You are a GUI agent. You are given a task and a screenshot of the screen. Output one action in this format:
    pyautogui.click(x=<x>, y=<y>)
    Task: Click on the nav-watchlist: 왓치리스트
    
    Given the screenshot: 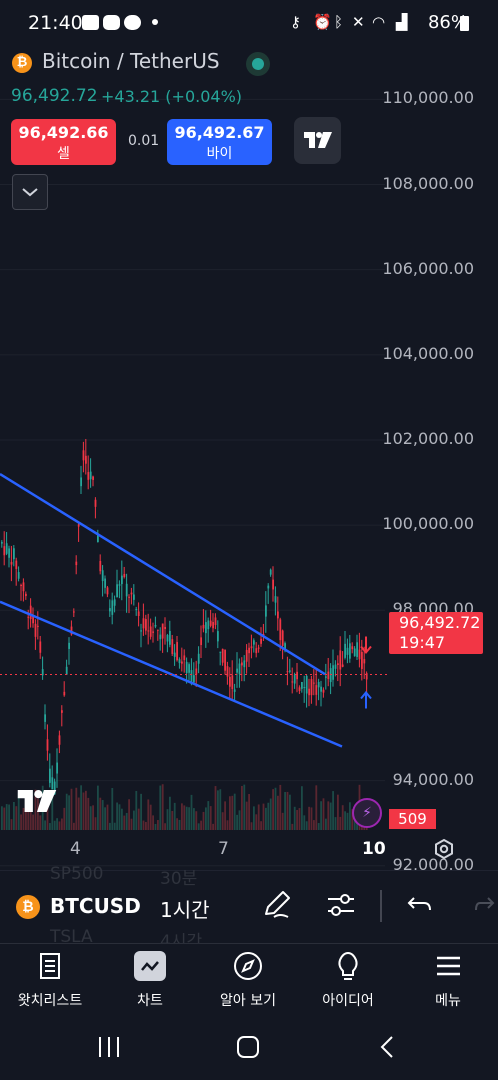 What is the action you would take?
    pyautogui.click(x=50, y=980)
    